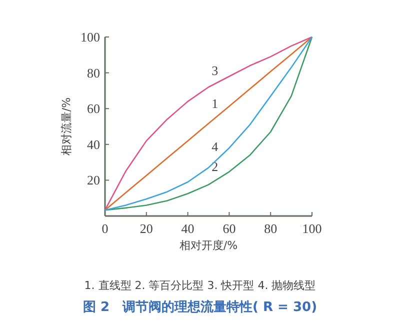 The image size is (400, 335). Describe the element at coordinates (93, 72) in the screenshot. I see `y-tick-label: 80` at that location.